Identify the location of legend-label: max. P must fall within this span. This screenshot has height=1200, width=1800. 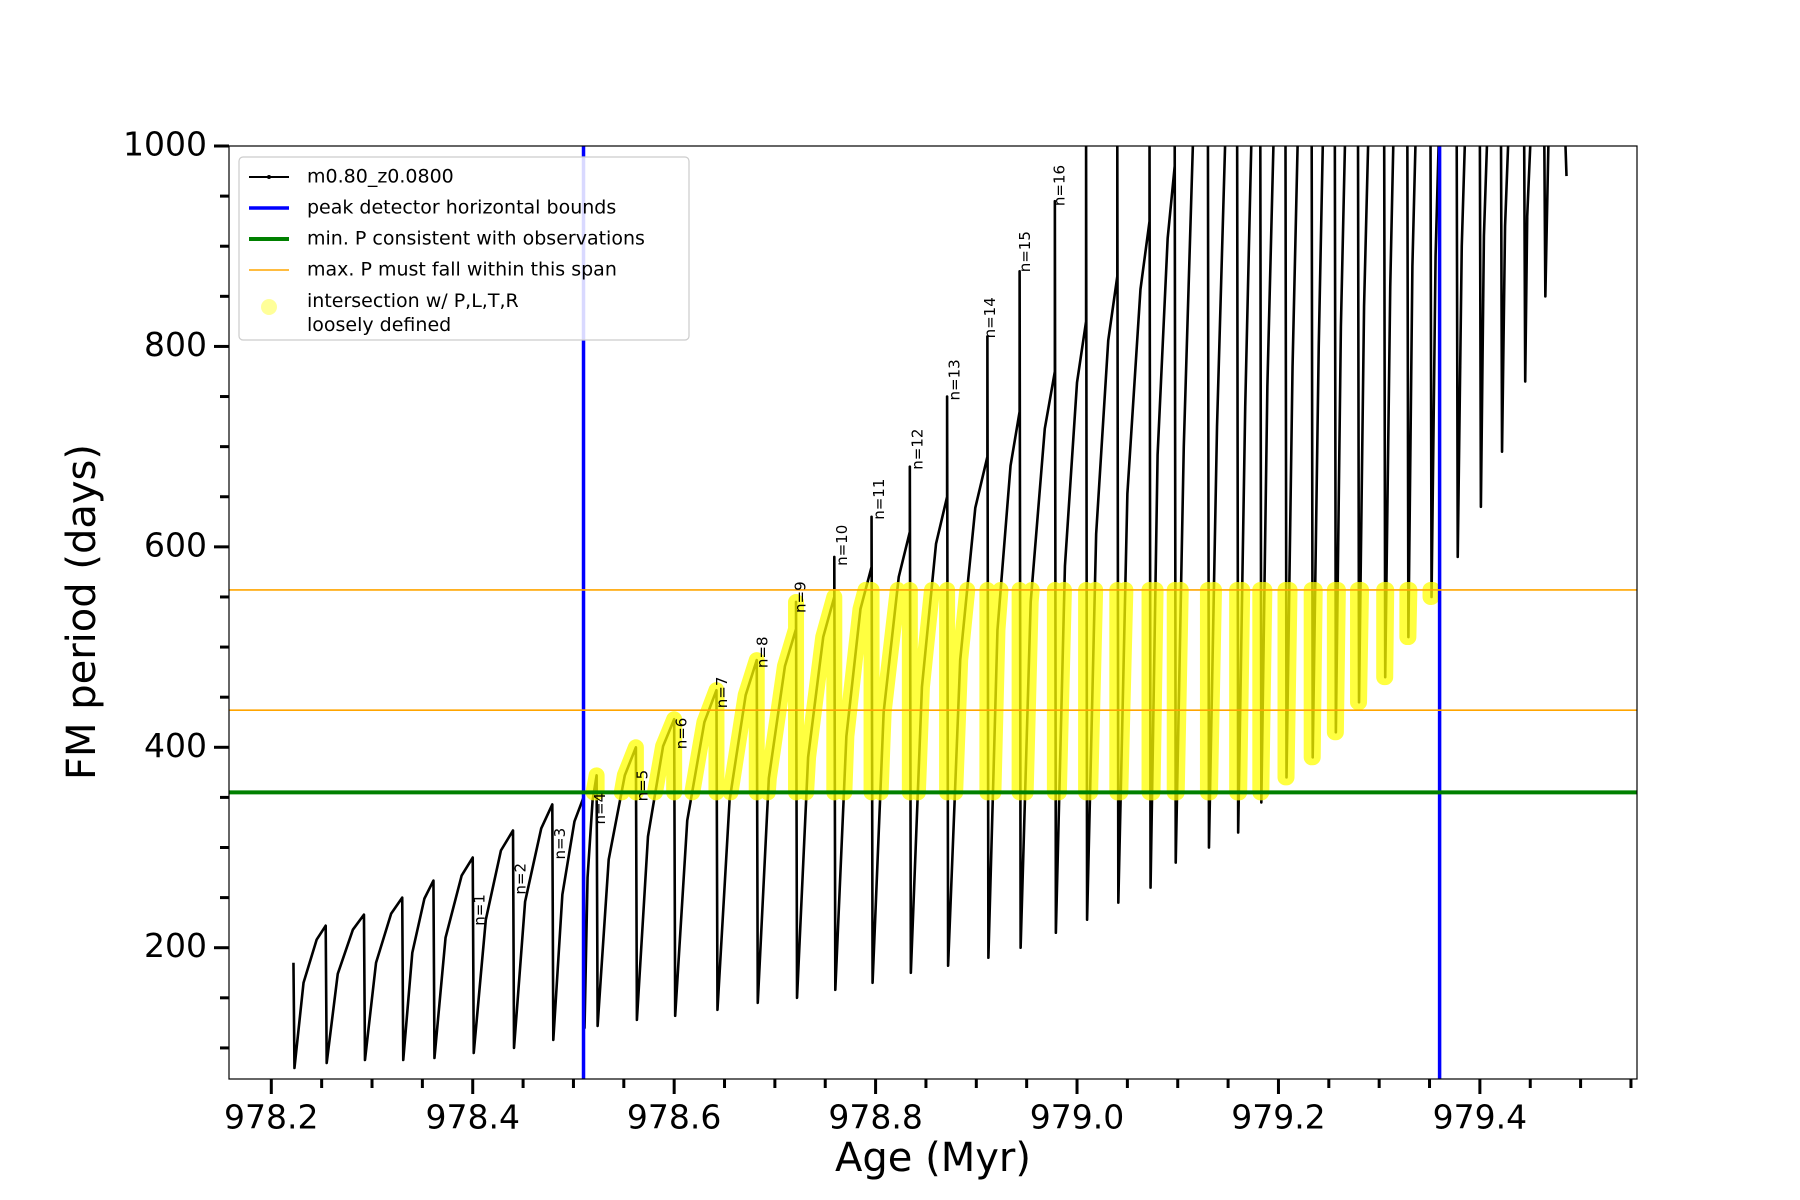
(462, 270).